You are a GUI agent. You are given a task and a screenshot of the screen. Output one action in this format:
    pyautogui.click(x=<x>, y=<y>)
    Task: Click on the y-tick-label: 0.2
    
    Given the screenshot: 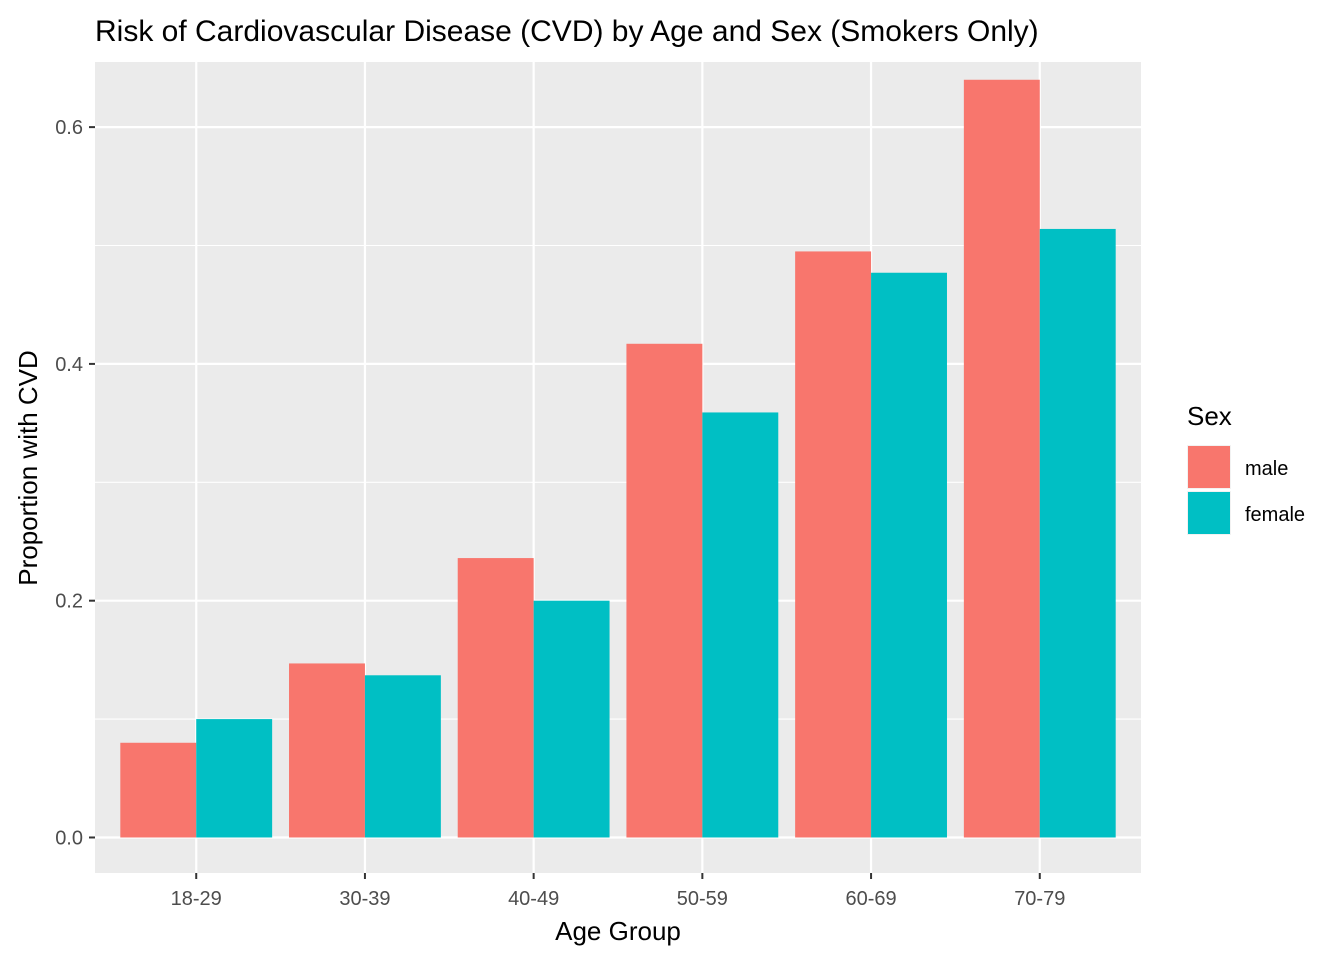 What is the action you would take?
    pyautogui.click(x=69, y=602)
    